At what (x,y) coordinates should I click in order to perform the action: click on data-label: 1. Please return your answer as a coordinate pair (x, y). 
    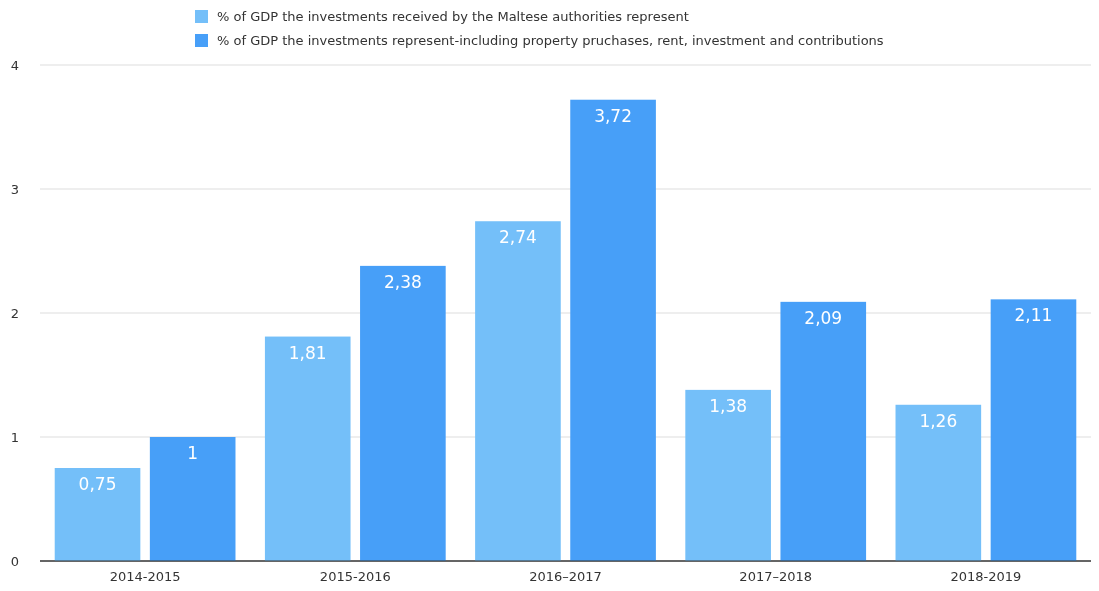
    Looking at the image, I should click on (193, 453).